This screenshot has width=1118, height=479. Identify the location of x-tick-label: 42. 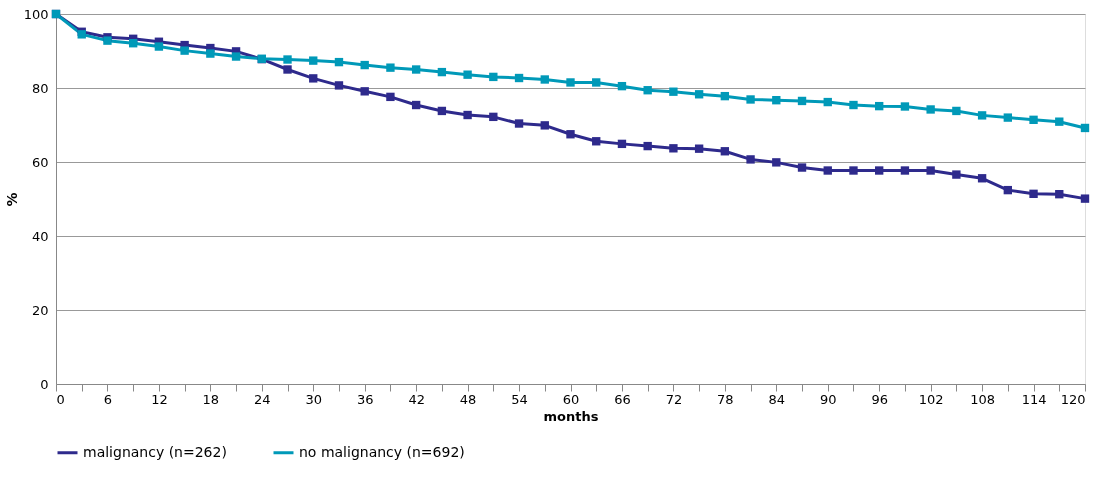
(416, 399).